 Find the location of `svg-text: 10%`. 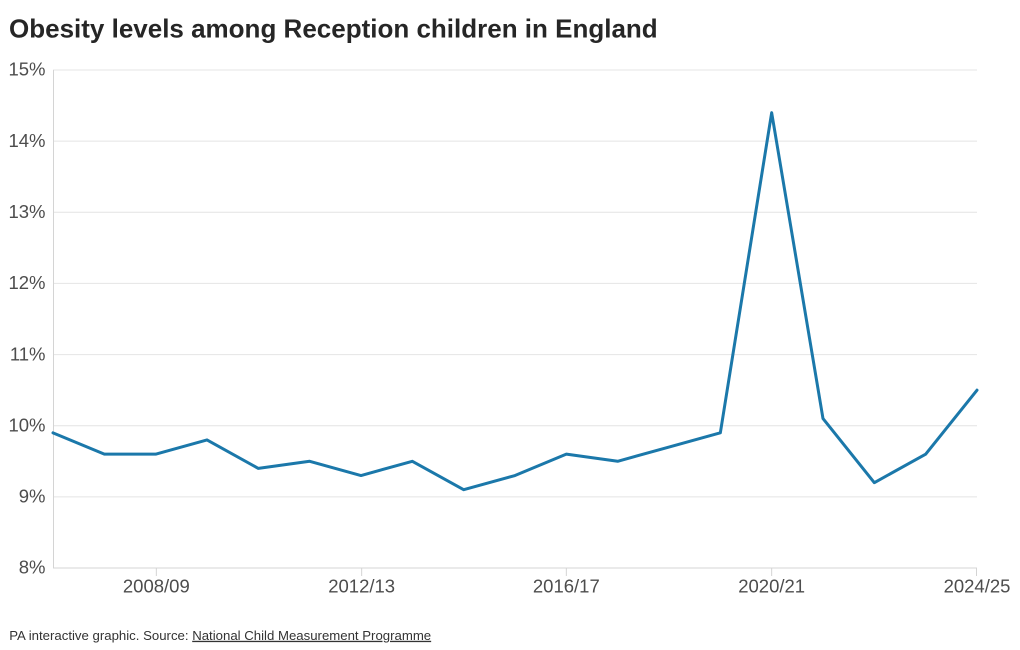

svg-text: 10% is located at coordinates (26, 424).